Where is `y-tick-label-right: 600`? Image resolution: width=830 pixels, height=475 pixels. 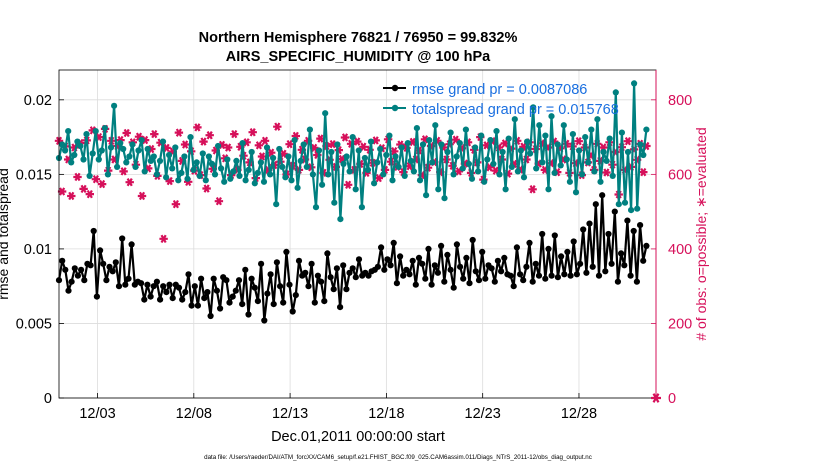 y-tick-label-right: 600 is located at coordinates (680, 175).